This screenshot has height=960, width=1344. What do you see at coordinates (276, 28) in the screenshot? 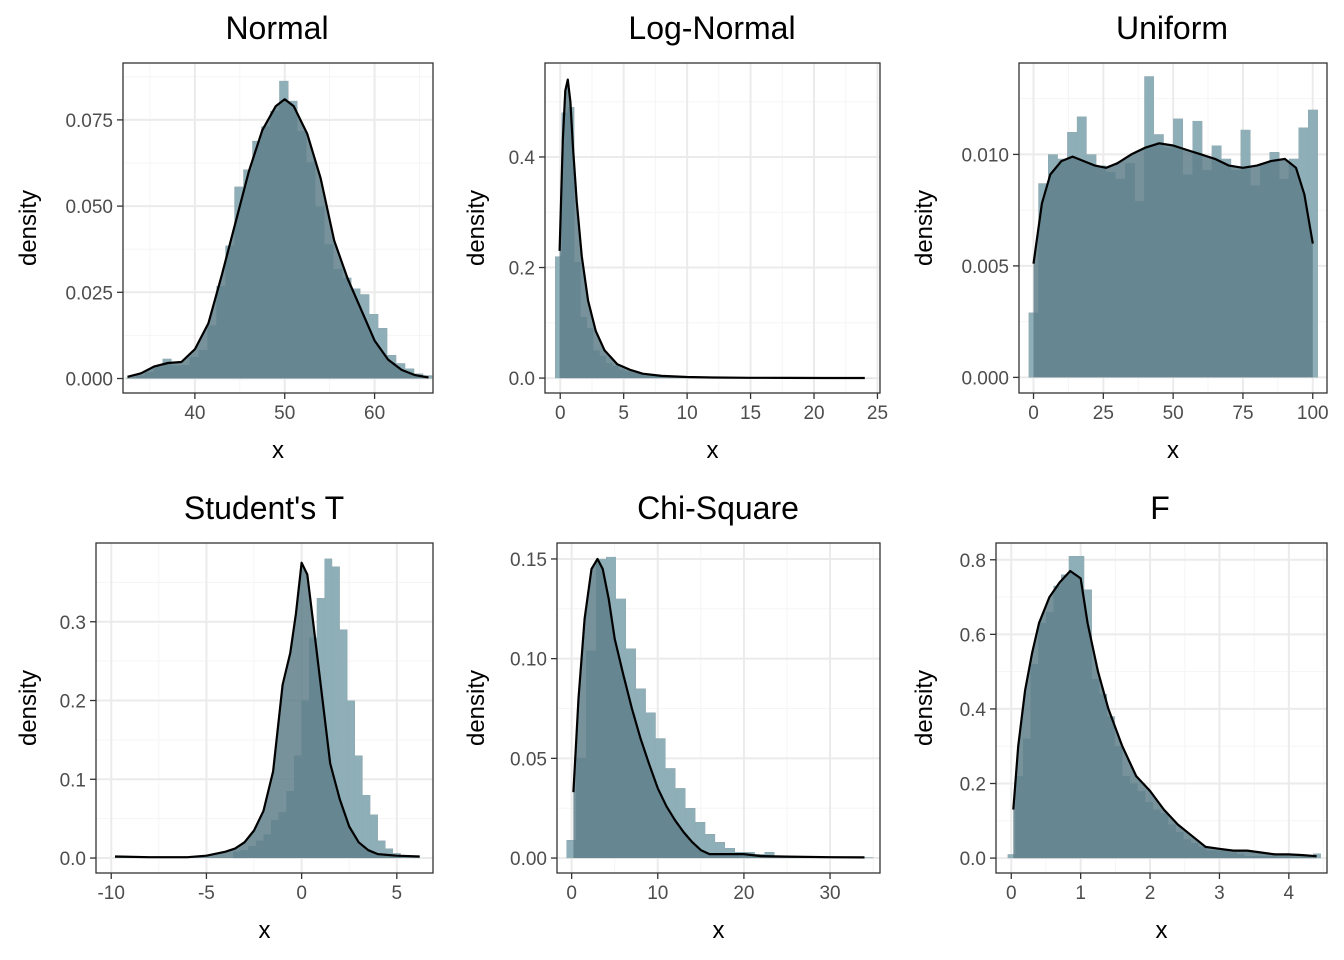
I see `panel-title: Normal` at bounding box center [276, 28].